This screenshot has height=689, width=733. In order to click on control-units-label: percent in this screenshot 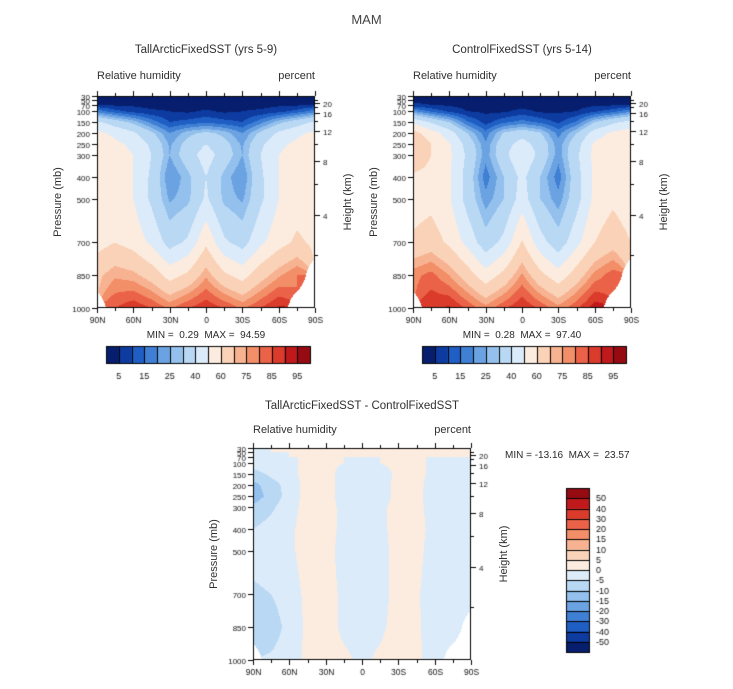, I will do `click(612, 76)`.